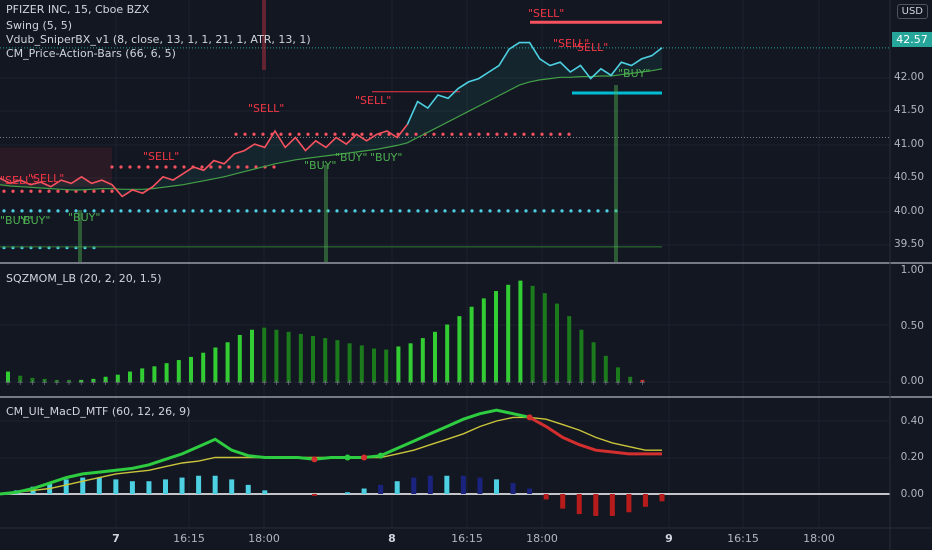 The width and height of the screenshot is (932, 550). What do you see at coordinates (80, 236) in the screenshot?
I see `signal-bar` at bounding box center [80, 236].